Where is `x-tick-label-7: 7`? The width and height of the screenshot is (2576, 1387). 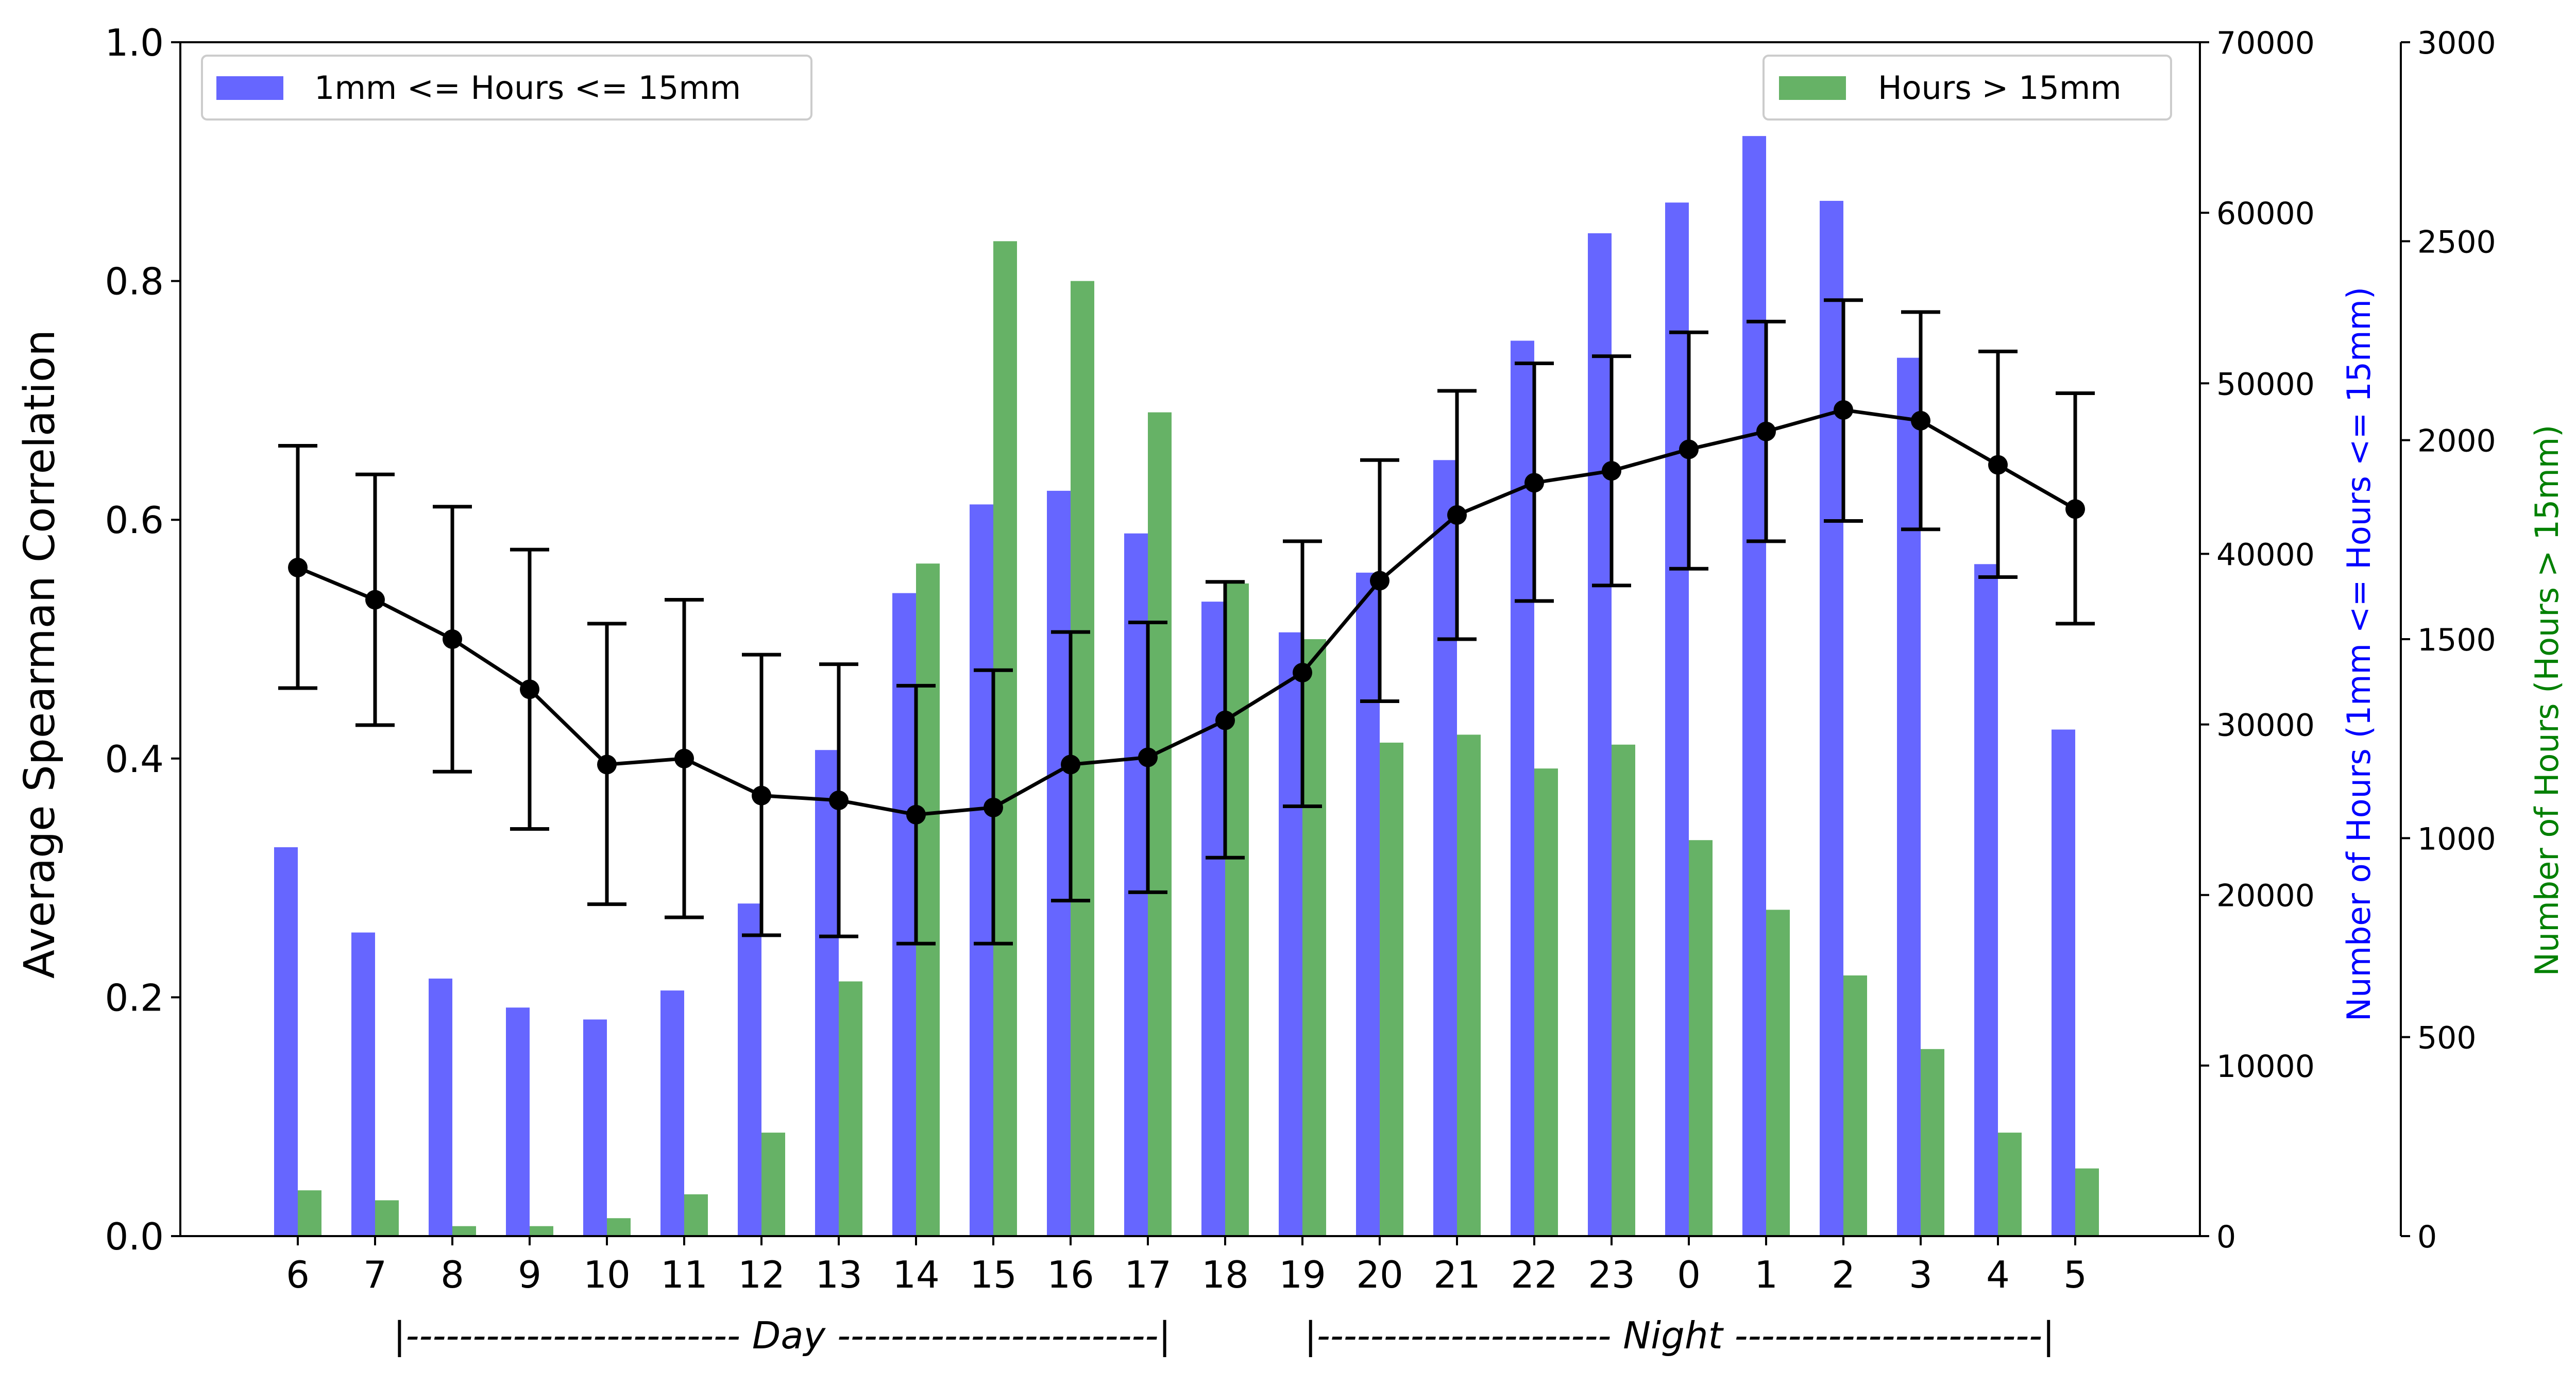 x-tick-label-7: 7 is located at coordinates (375, 1274).